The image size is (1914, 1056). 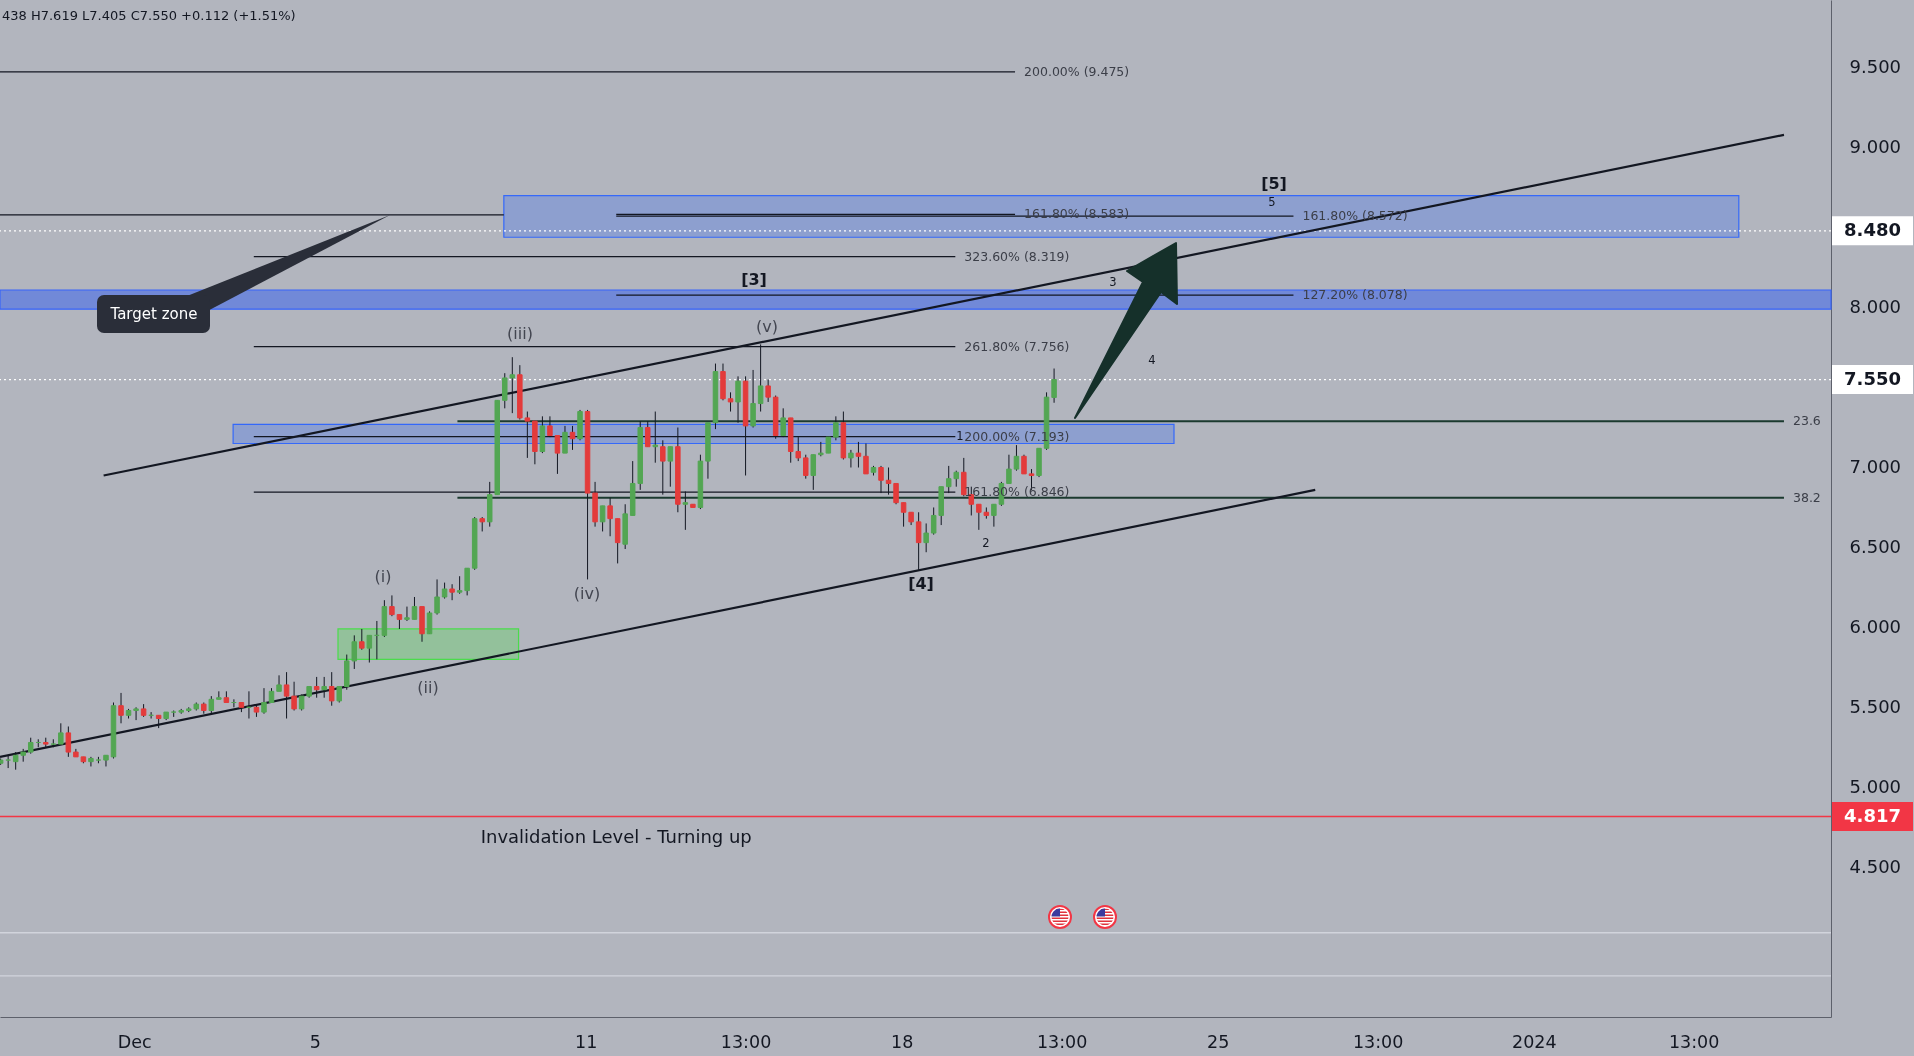 What do you see at coordinates (902, 1041) in the screenshot?
I see `x-tick-label: 18` at bounding box center [902, 1041].